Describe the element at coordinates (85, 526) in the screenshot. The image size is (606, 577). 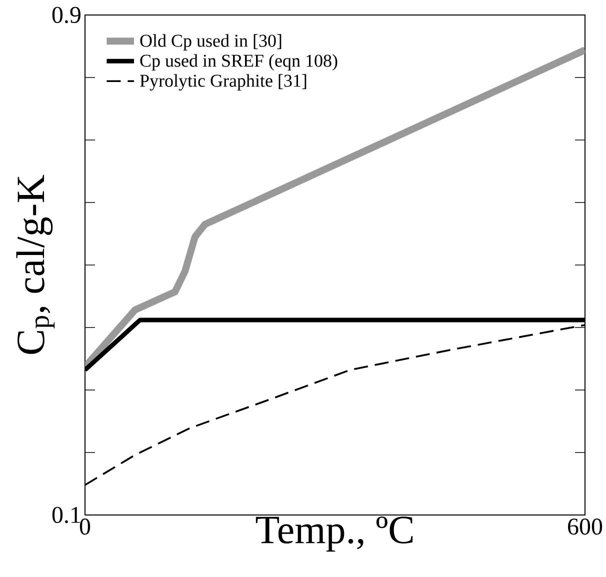
I see `x-tick-label: 0` at that location.